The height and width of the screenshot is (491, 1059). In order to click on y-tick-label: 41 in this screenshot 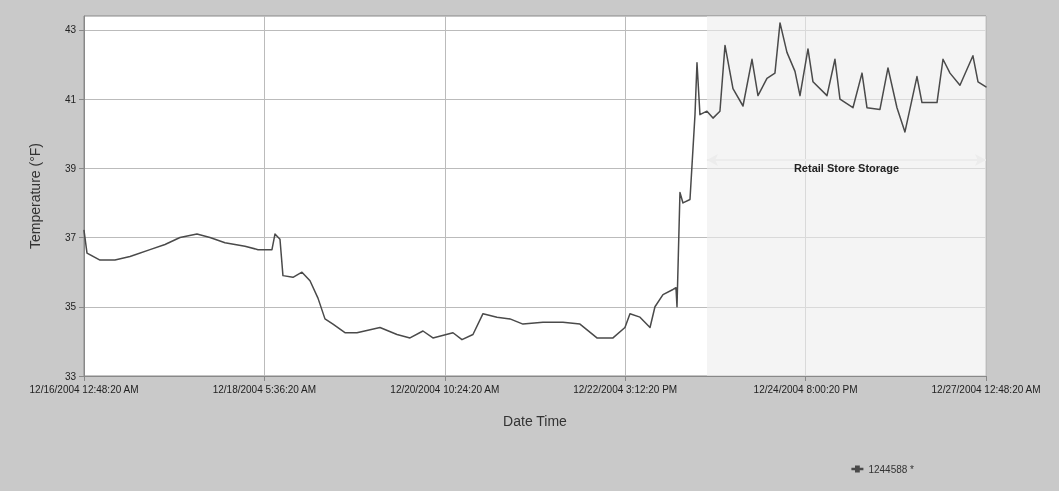, I will do `click(70, 99)`.